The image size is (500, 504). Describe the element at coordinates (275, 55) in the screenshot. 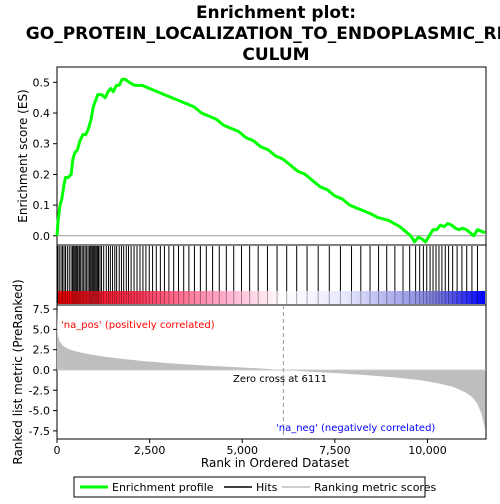

I see `chart-title-line-3: CULUM` at that location.